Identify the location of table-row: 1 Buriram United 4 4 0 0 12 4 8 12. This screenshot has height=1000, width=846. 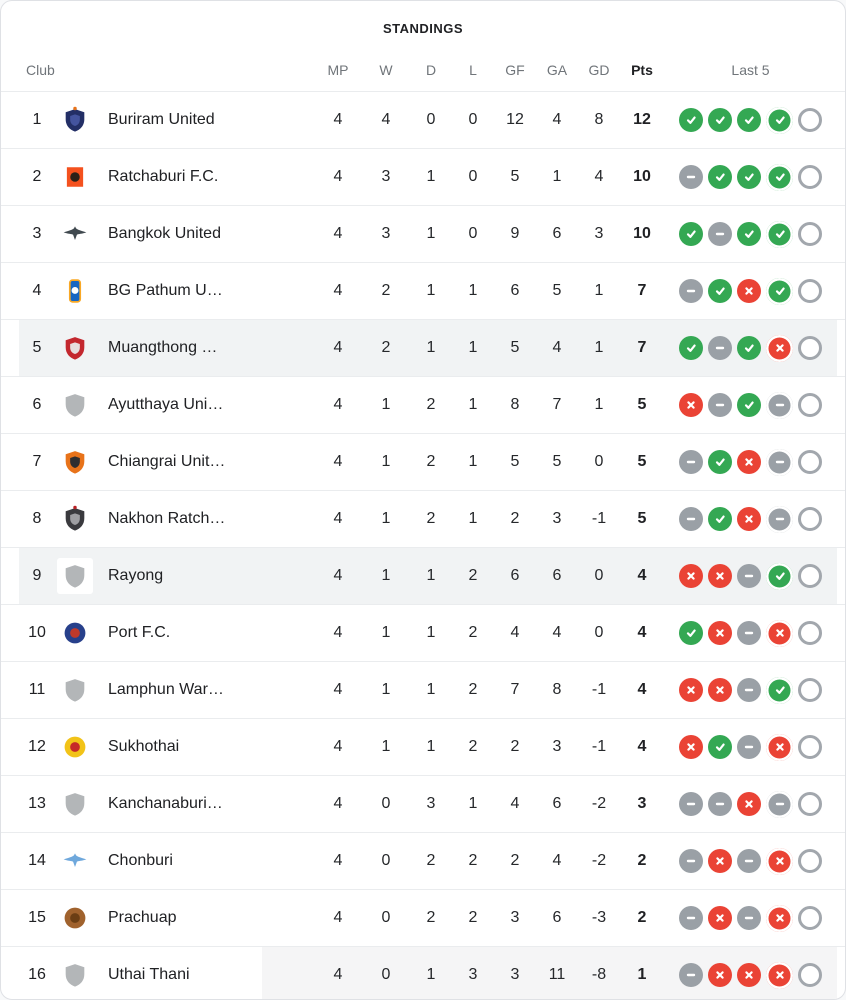
(423, 119).